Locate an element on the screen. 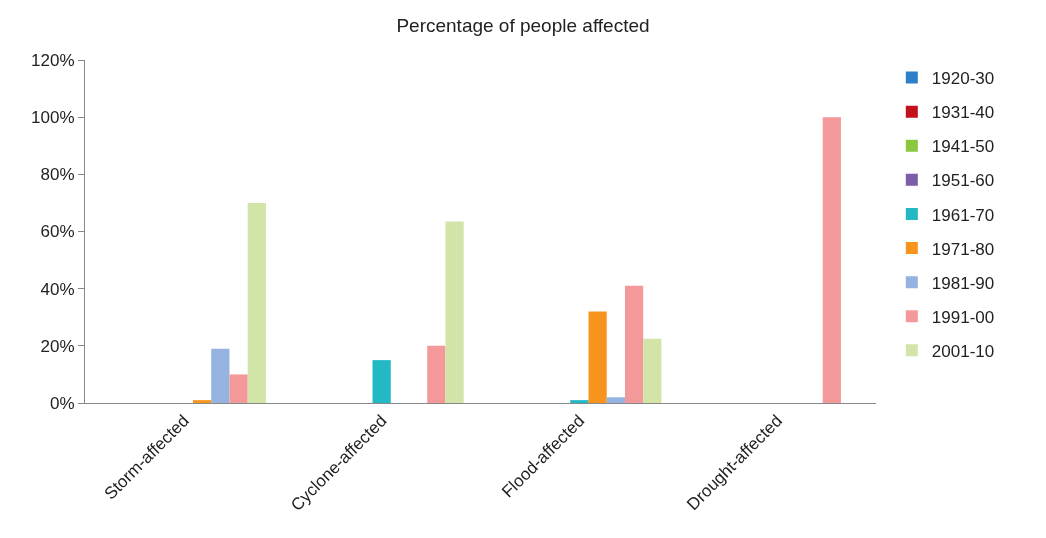  y-tick-label: 20% is located at coordinates (57, 346).